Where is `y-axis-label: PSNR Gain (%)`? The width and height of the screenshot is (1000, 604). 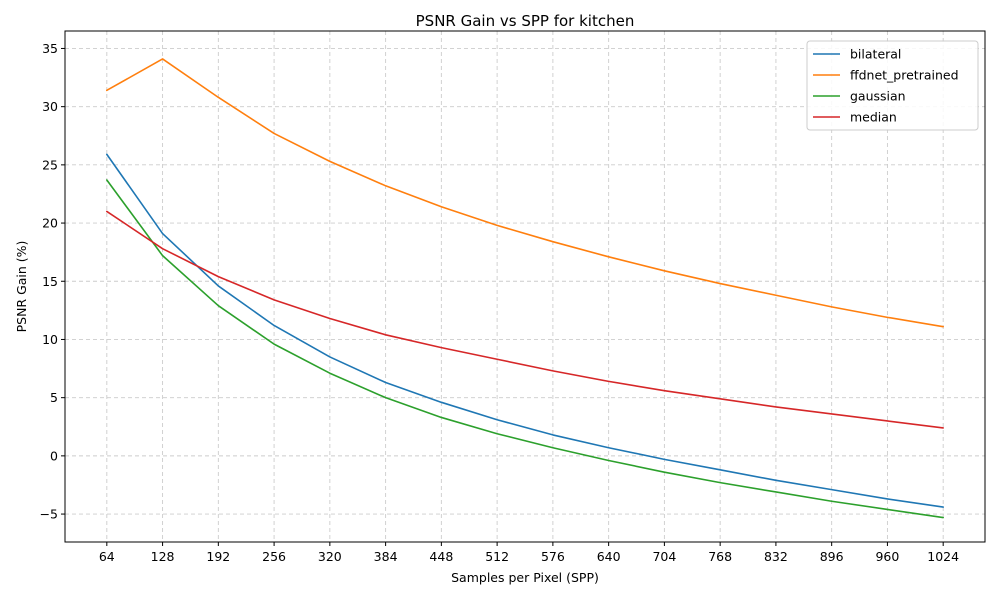
y-axis-label: PSNR Gain (%) is located at coordinates (21, 287).